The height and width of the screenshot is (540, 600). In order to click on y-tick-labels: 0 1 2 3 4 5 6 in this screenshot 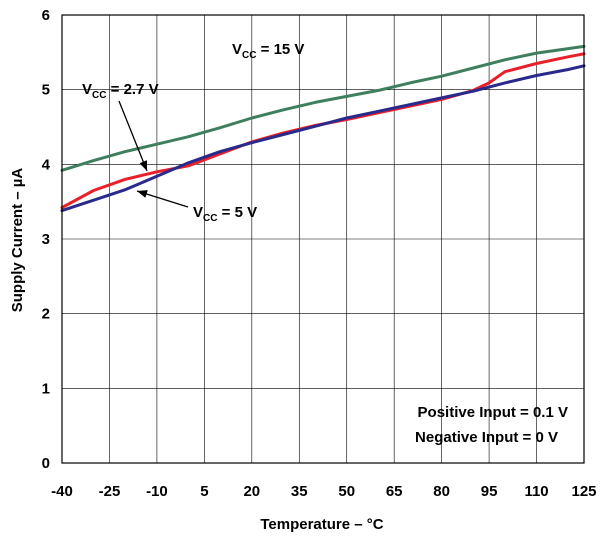, I will do `click(46, 239)`.